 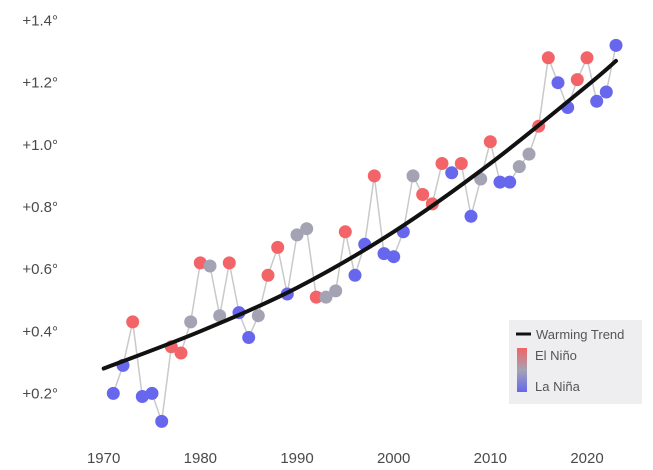 I want to click on legend-enso-gradient, so click(x=522, y=370).